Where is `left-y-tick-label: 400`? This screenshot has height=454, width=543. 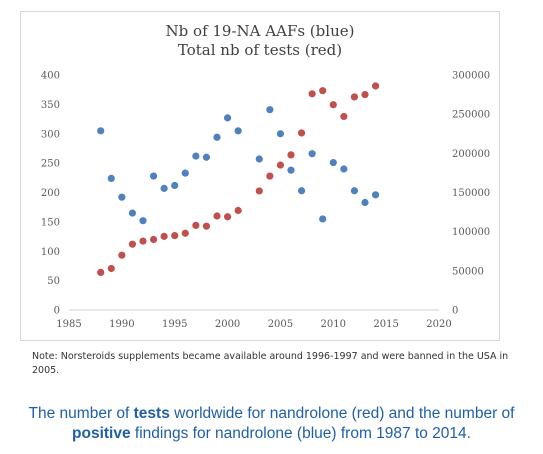
left-y-tick-label: 400 is located at coordinates (50, 76).